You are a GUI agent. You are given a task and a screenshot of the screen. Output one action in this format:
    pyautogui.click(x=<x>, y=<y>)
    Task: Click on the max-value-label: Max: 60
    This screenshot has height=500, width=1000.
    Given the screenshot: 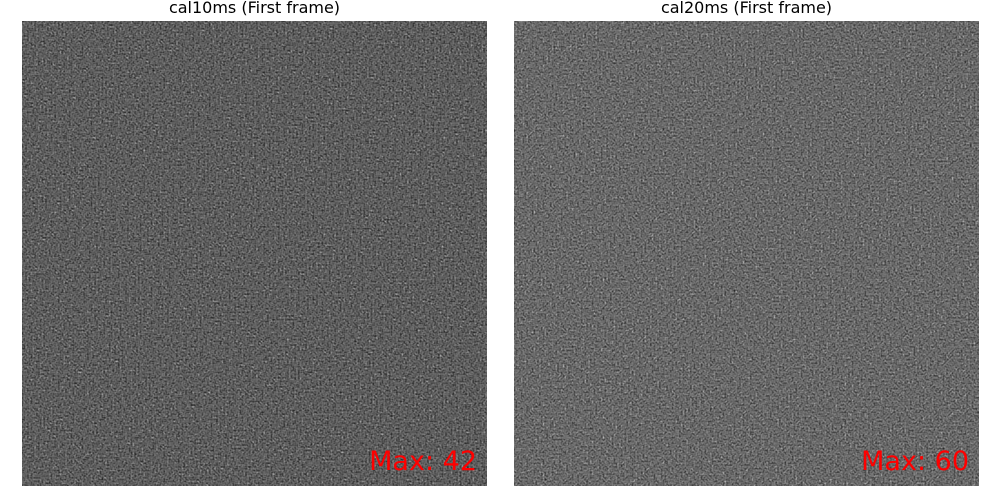 What is the action you would take?
    pyautogui.click(x=915, y=461)
    